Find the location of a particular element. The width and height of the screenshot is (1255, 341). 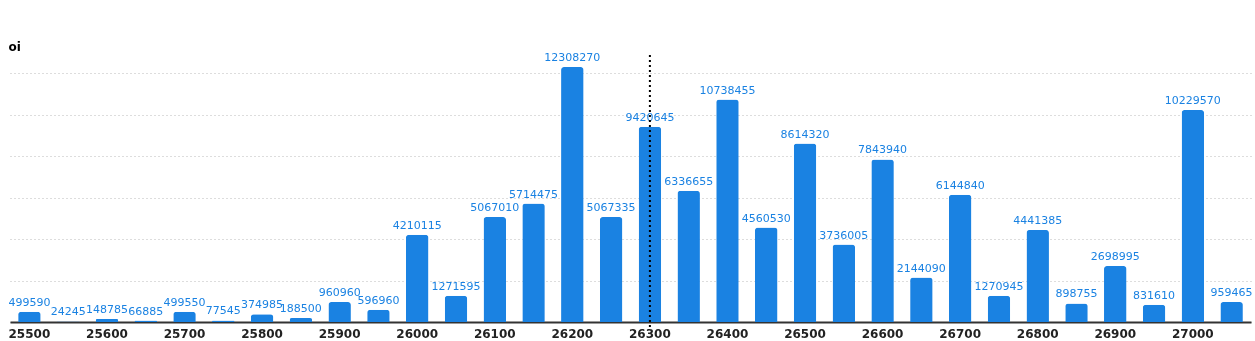

x-tick-label: 25500 is located at coordinates (29, 333).